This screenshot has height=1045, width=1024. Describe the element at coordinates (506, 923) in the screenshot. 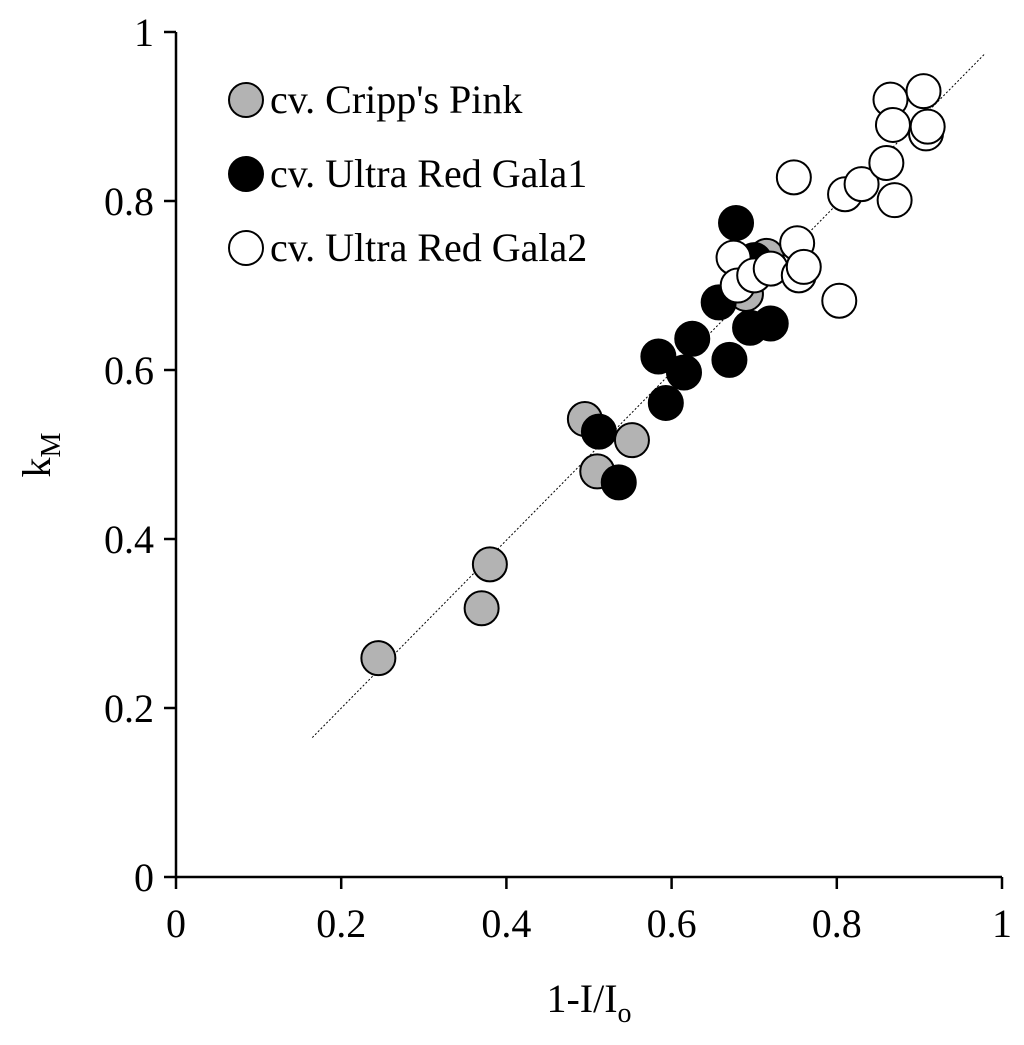

I see `x-tick-label: 0.4` at that location.